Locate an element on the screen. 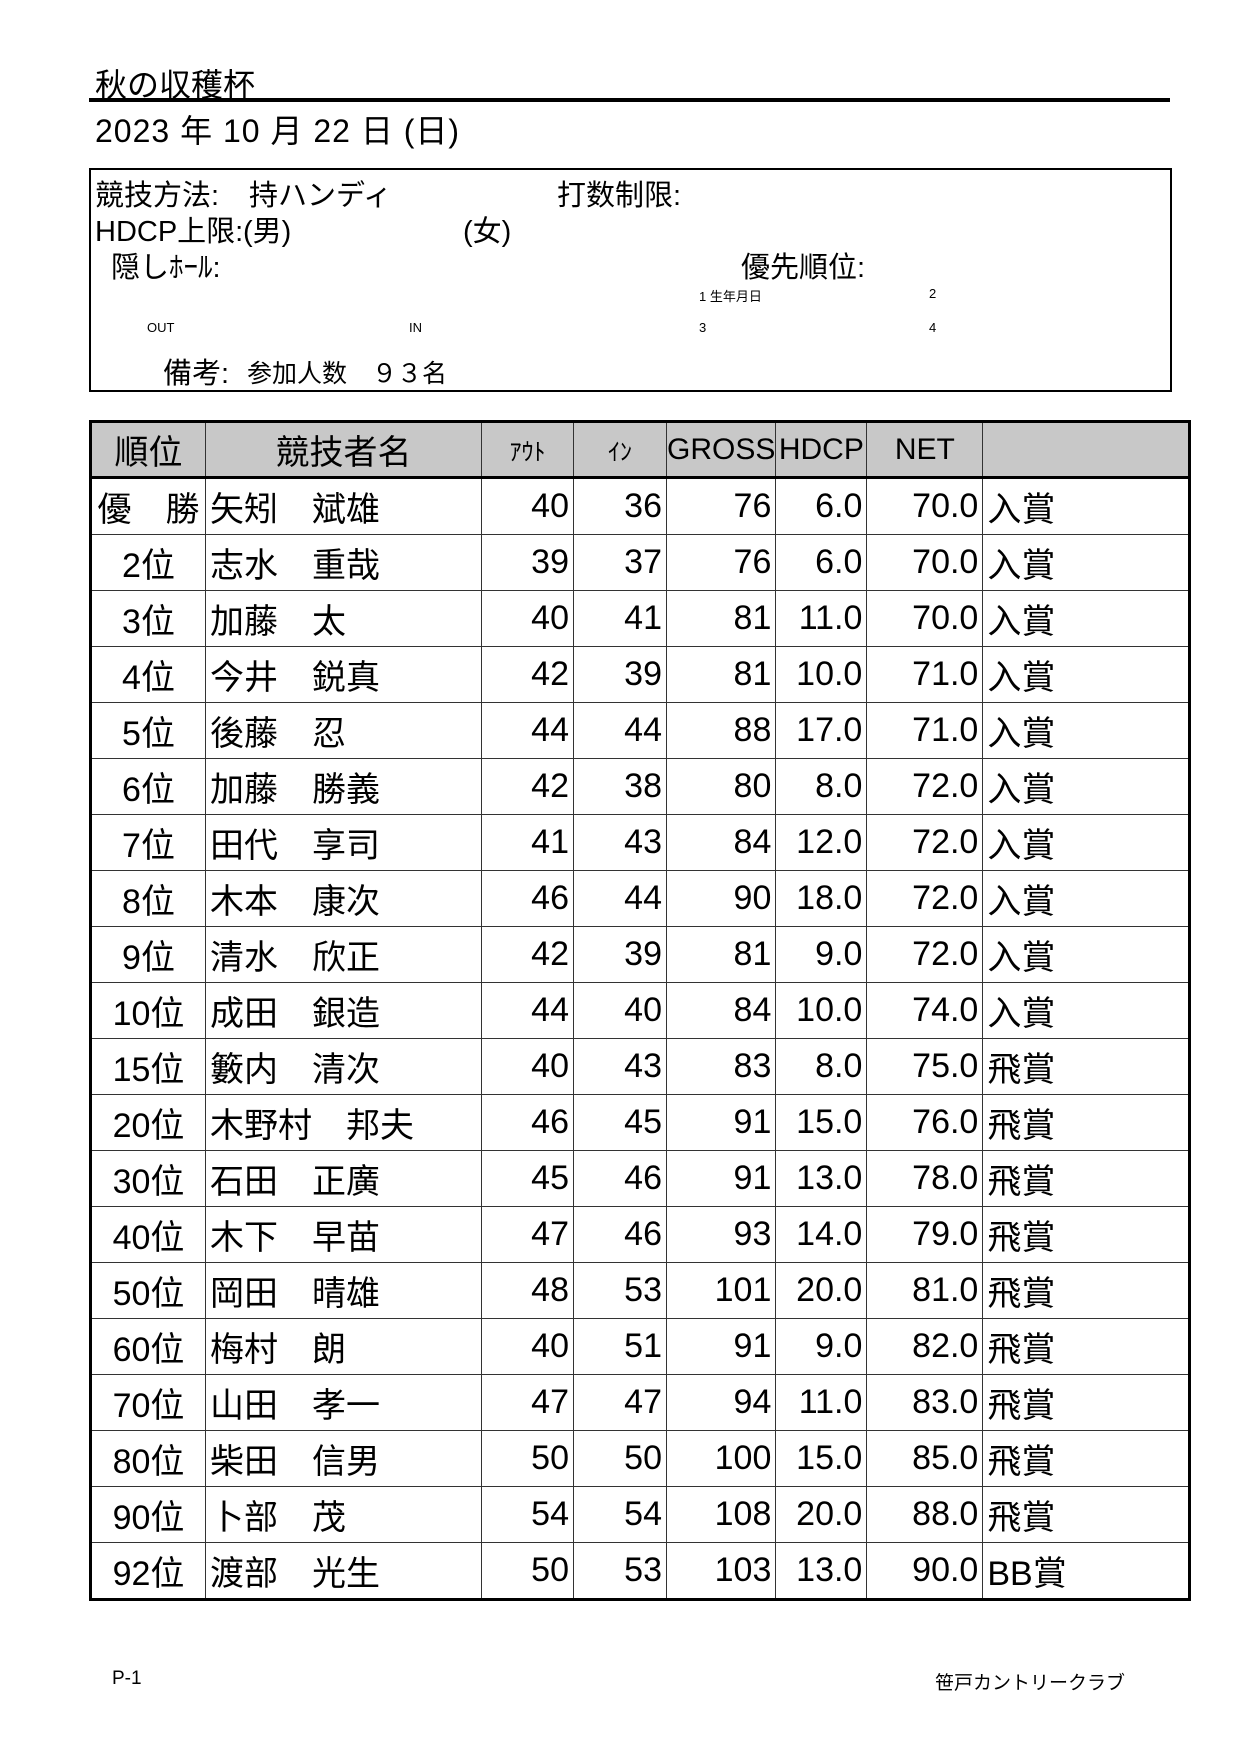 The height and width of the screenshot is (1754, 1240). player-name-cell: 田代 享司 is located at coordinates (343, 842).